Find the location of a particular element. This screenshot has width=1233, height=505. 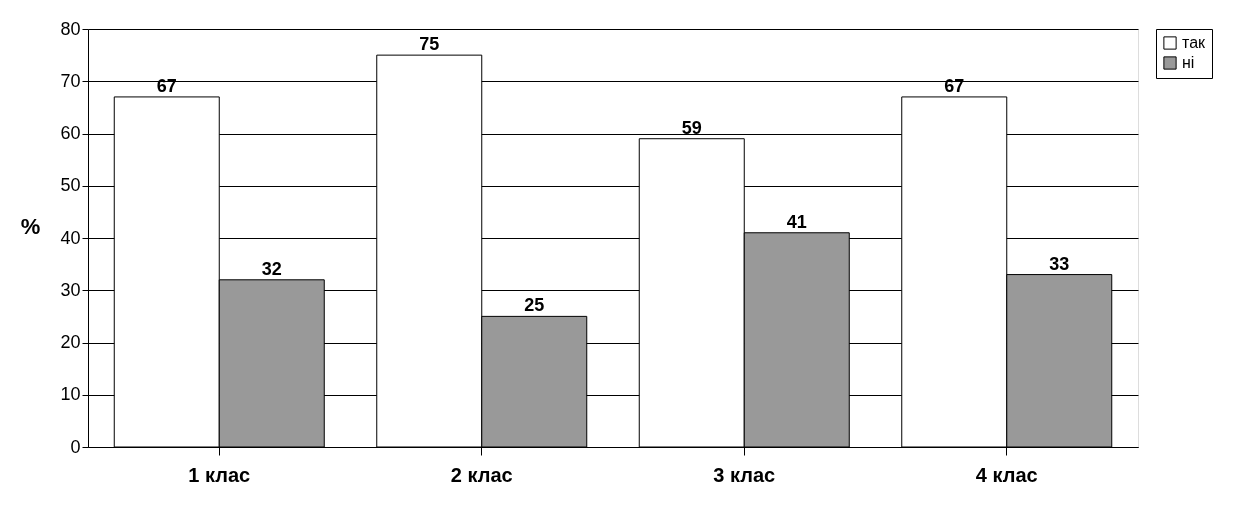

y-tick-label: 40 is located at coordinates (70, 237).